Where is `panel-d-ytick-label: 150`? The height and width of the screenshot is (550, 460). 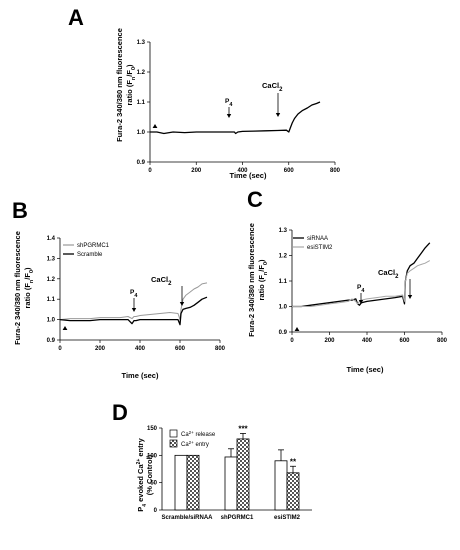
panel-d-ytick-label: 150 is located at coordinates (152, 429).